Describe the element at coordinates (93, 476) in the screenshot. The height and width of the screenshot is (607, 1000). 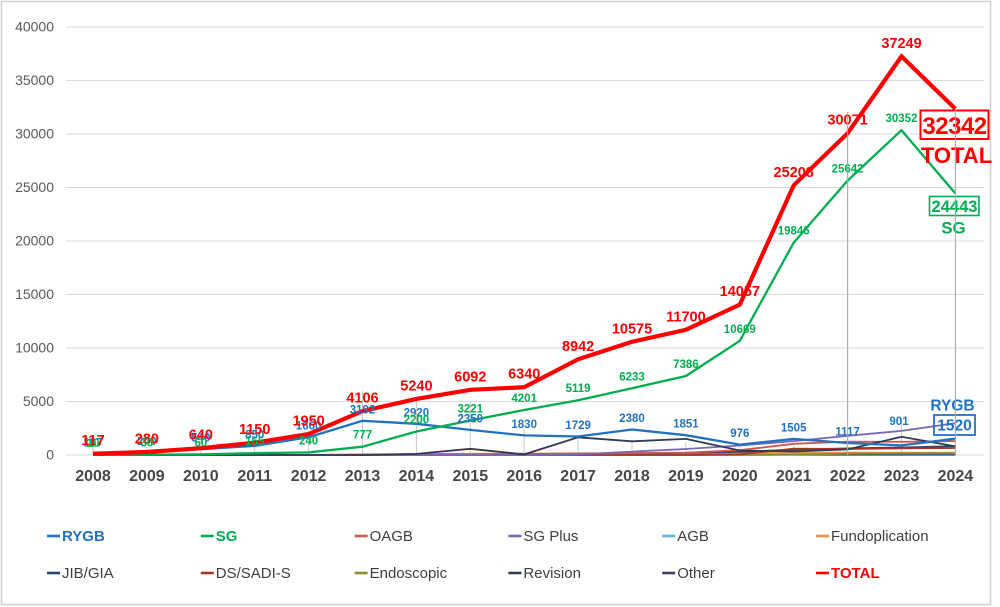
I see `svg-text: 2008` at that location.